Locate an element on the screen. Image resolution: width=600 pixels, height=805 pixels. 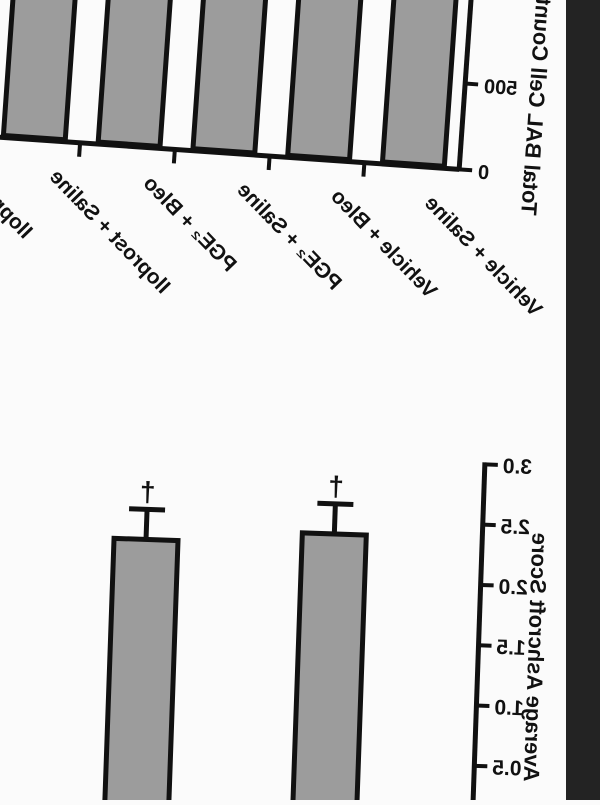
panel-b-y-tick-label: 3.0 is located at coordinates (517, 467).